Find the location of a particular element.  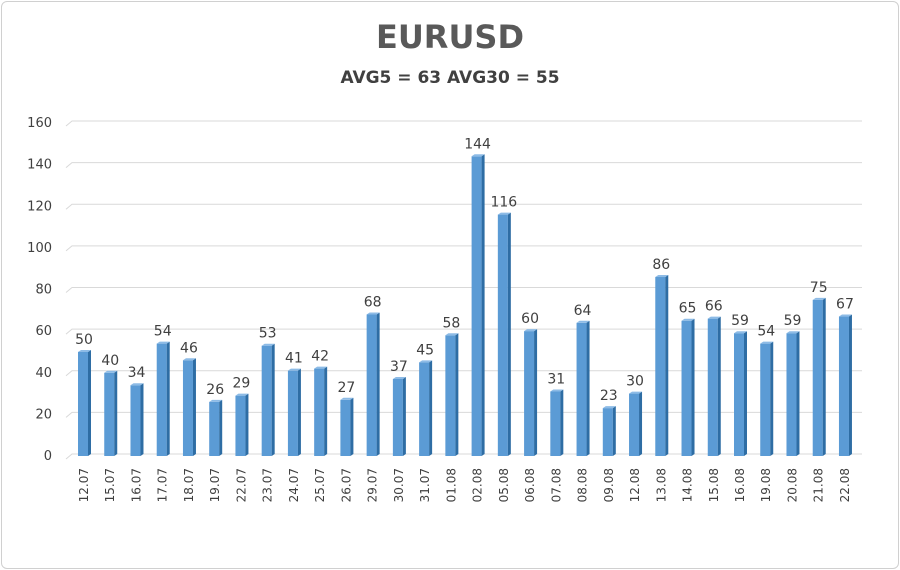

data-label: 66 is located at coordinates (714, 307).